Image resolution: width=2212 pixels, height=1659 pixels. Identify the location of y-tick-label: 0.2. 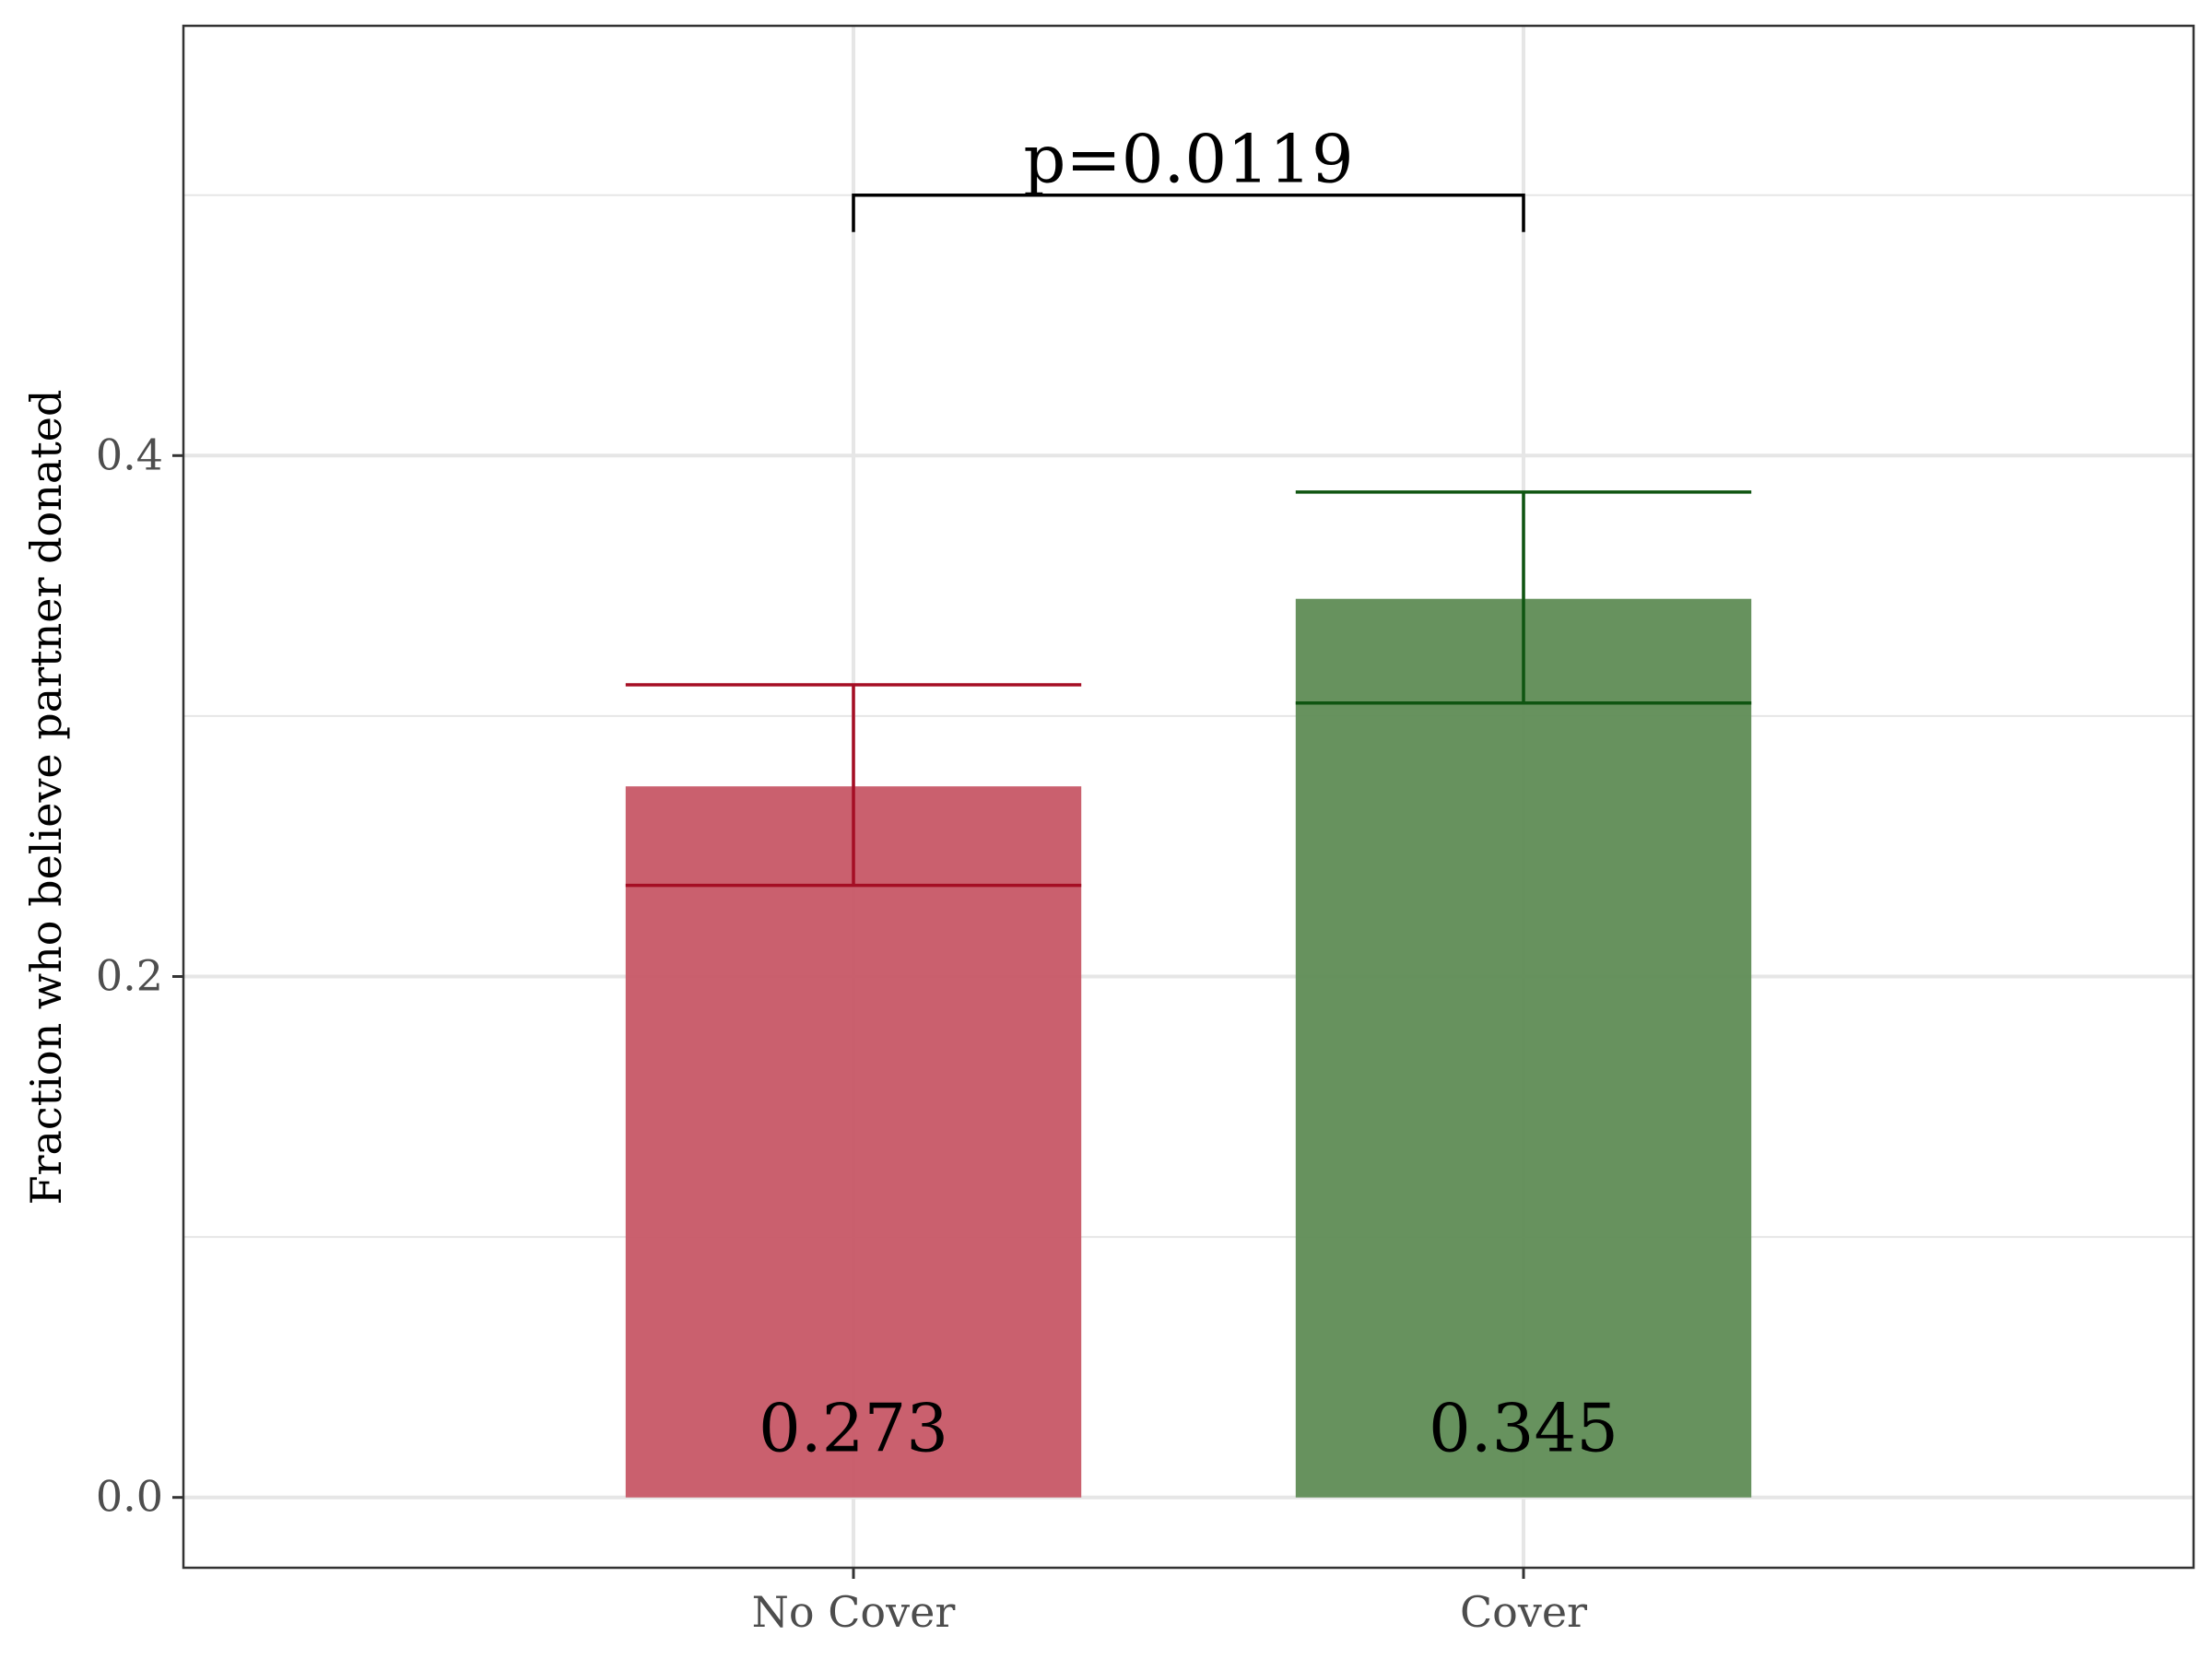
(129, 975).